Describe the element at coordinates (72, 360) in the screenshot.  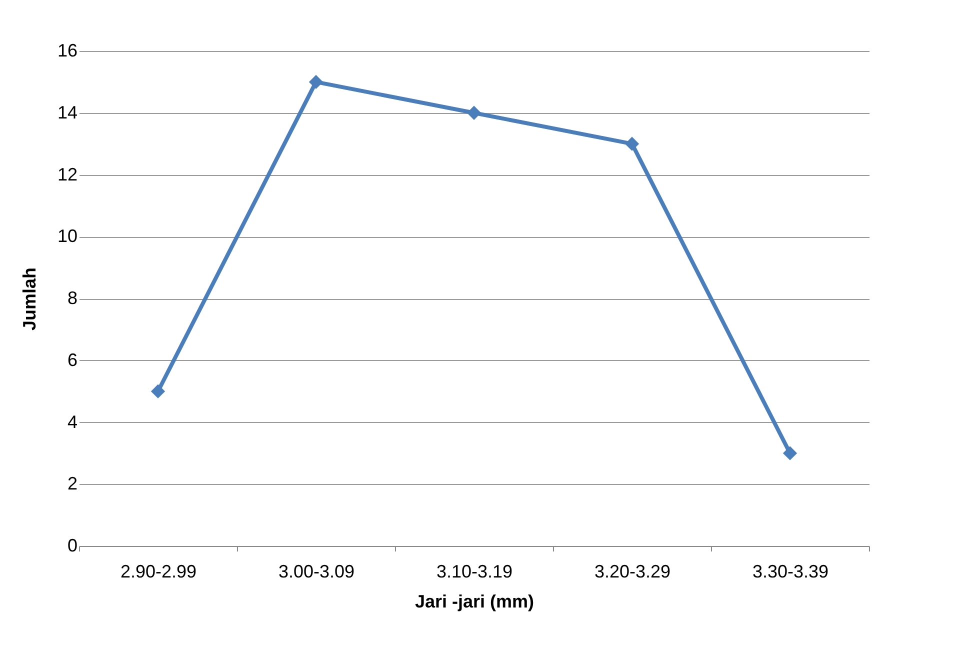
I see `y-tick-label: 6` at that location.